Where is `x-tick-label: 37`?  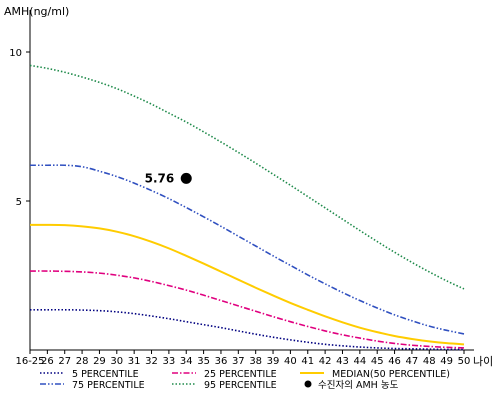 x-tick-label: 37 is located at coordinates (238, 361).